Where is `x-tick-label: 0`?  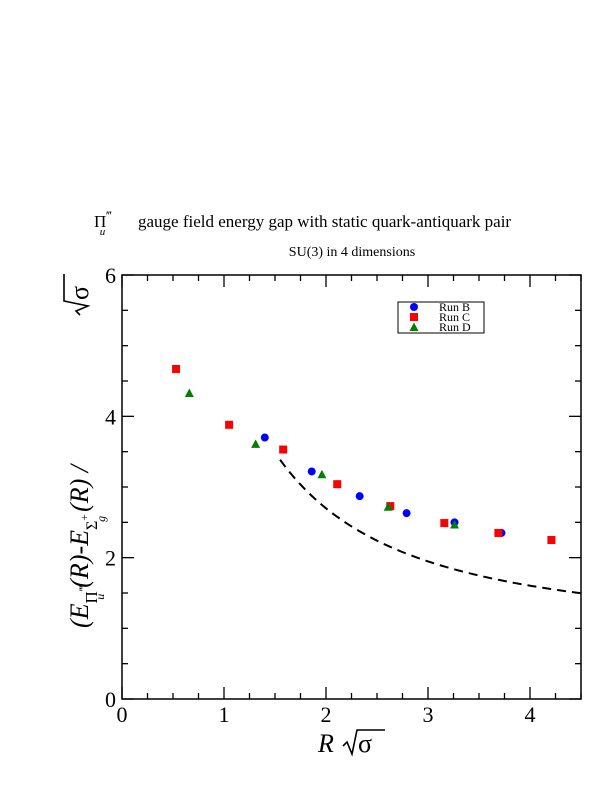
x-tick-label: 0 is located at coordinates (122, 714).